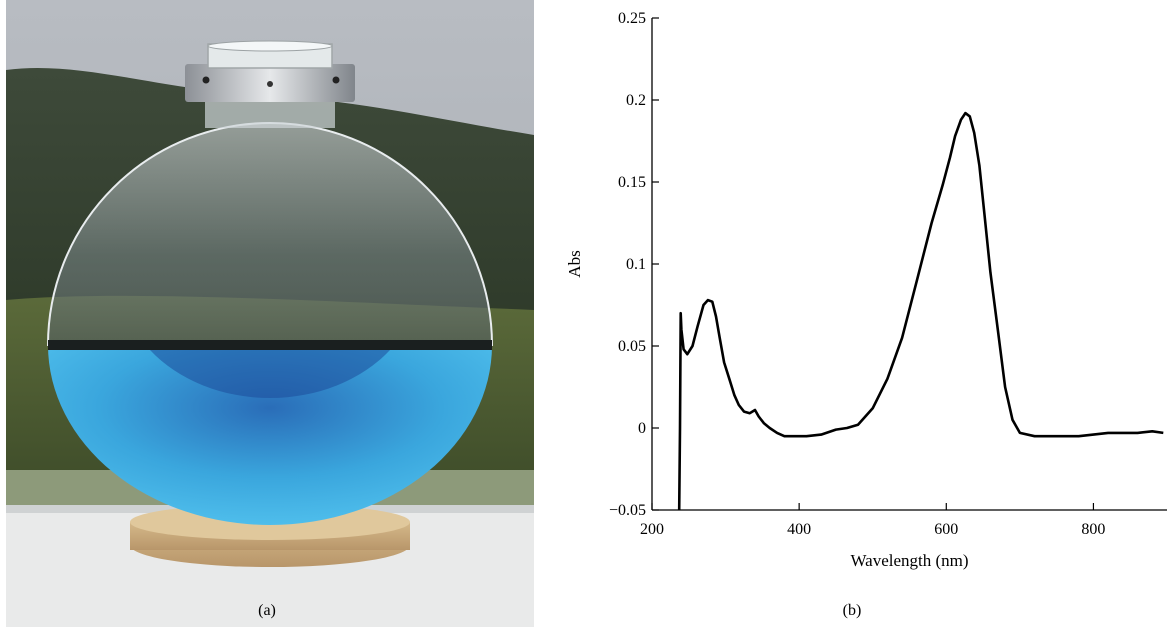 This screenshot has width=1167, height=632. I want to click on x-tick-label: 600, so click(946, 529).